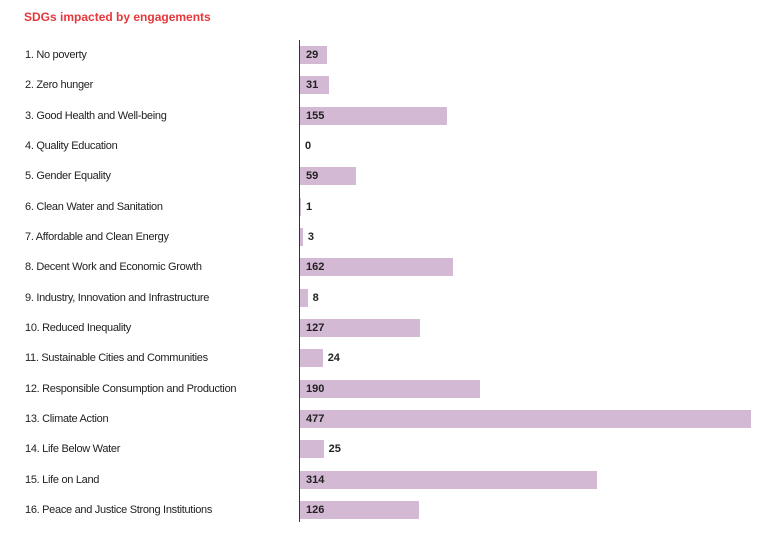 The width and height of the screenshot is (768, 542). Describe the element at coordinates (78, 328) in the screenshot. I see `category-label: 10. Reduced Inequality` at that location.